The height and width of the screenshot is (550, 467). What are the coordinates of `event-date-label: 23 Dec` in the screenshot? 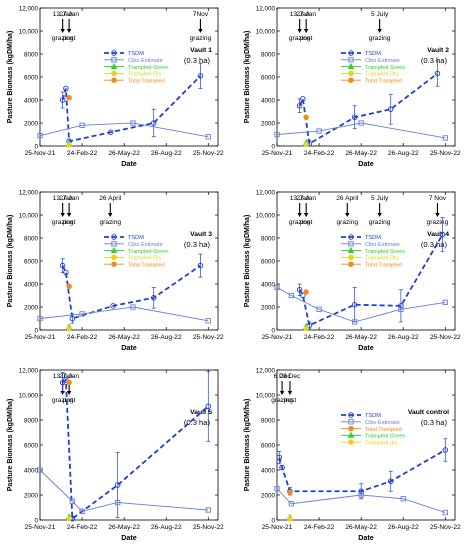 It's located at (290, 376).